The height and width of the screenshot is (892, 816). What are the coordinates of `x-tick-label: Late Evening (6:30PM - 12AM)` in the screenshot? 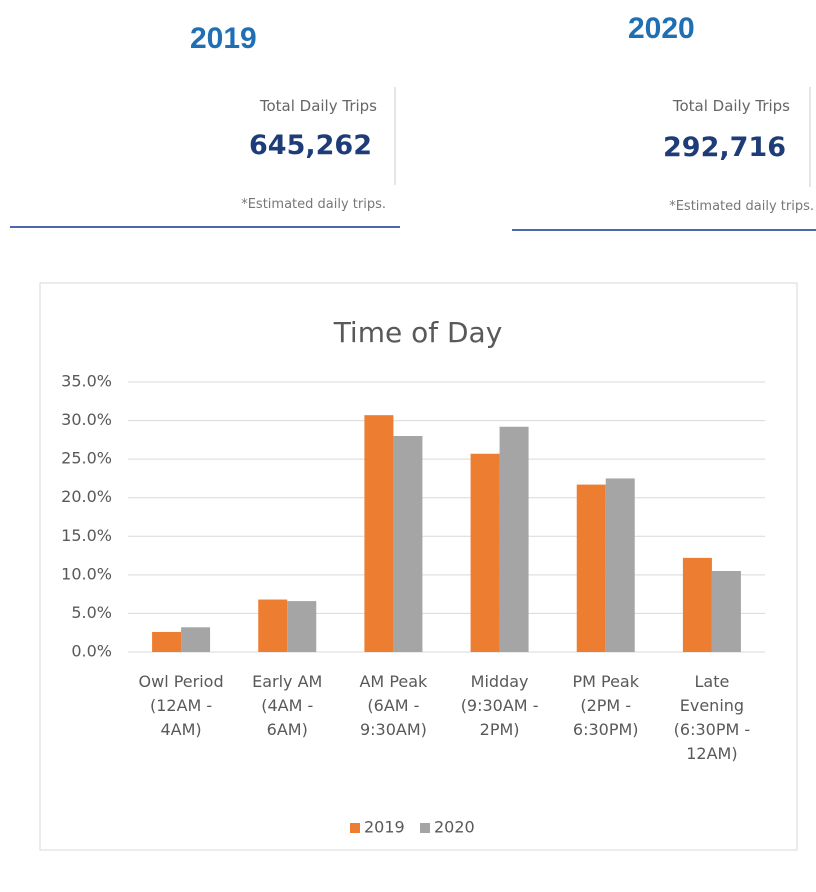 It's located at (712, 717).